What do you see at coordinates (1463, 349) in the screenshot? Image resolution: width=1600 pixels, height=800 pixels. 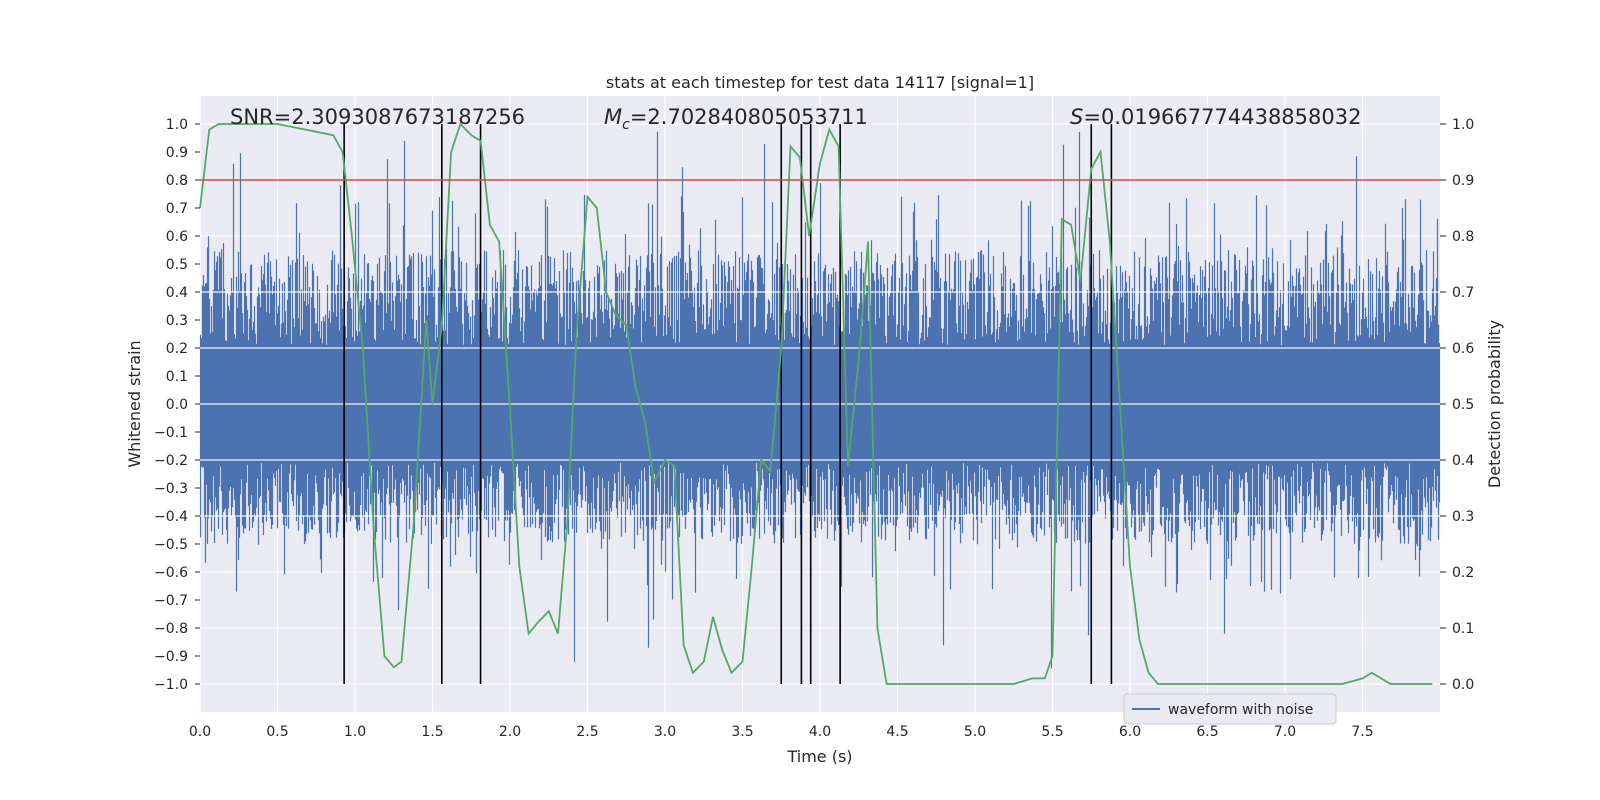 I see `y2-tick-label: 0.6` at bounding box center [1463, 349].